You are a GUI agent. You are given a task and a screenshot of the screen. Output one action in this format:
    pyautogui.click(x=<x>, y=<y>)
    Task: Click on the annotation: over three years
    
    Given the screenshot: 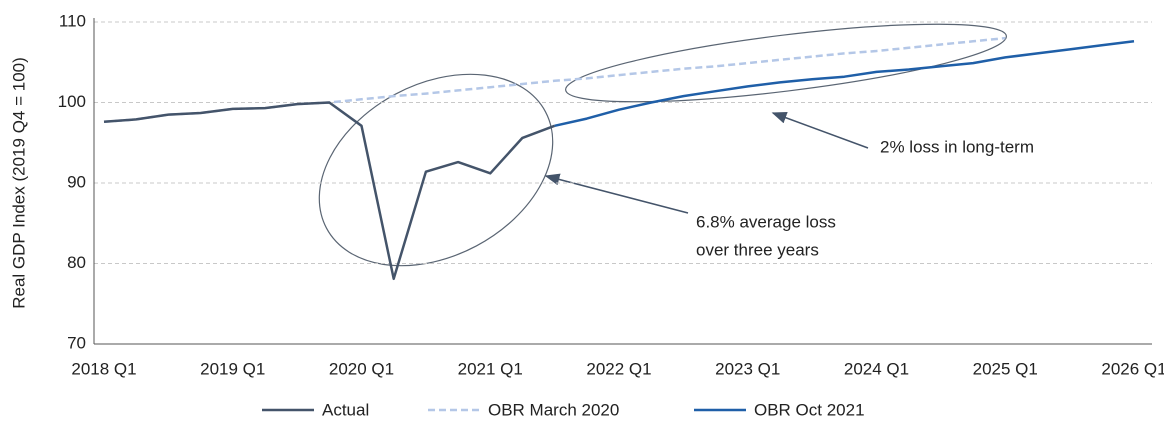 What is the action you would take?
    pyautogui.click(x=757, y=249)
    